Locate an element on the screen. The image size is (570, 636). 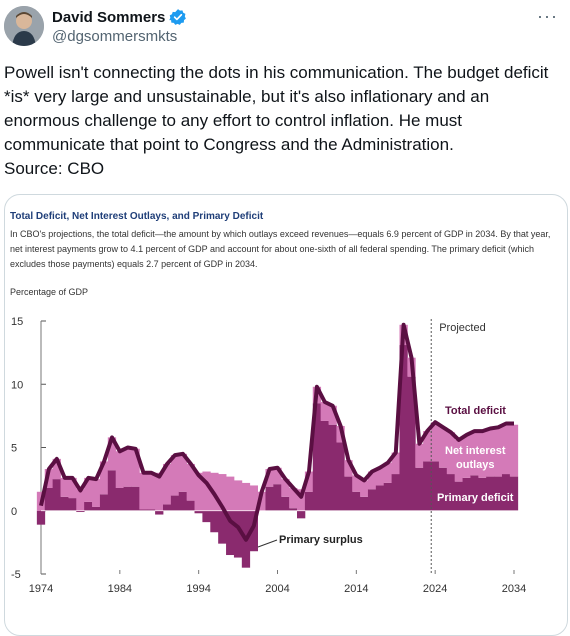
tweet-header: David Sommers @dgsommersmkts ··· is located at coordinates (285, 28).